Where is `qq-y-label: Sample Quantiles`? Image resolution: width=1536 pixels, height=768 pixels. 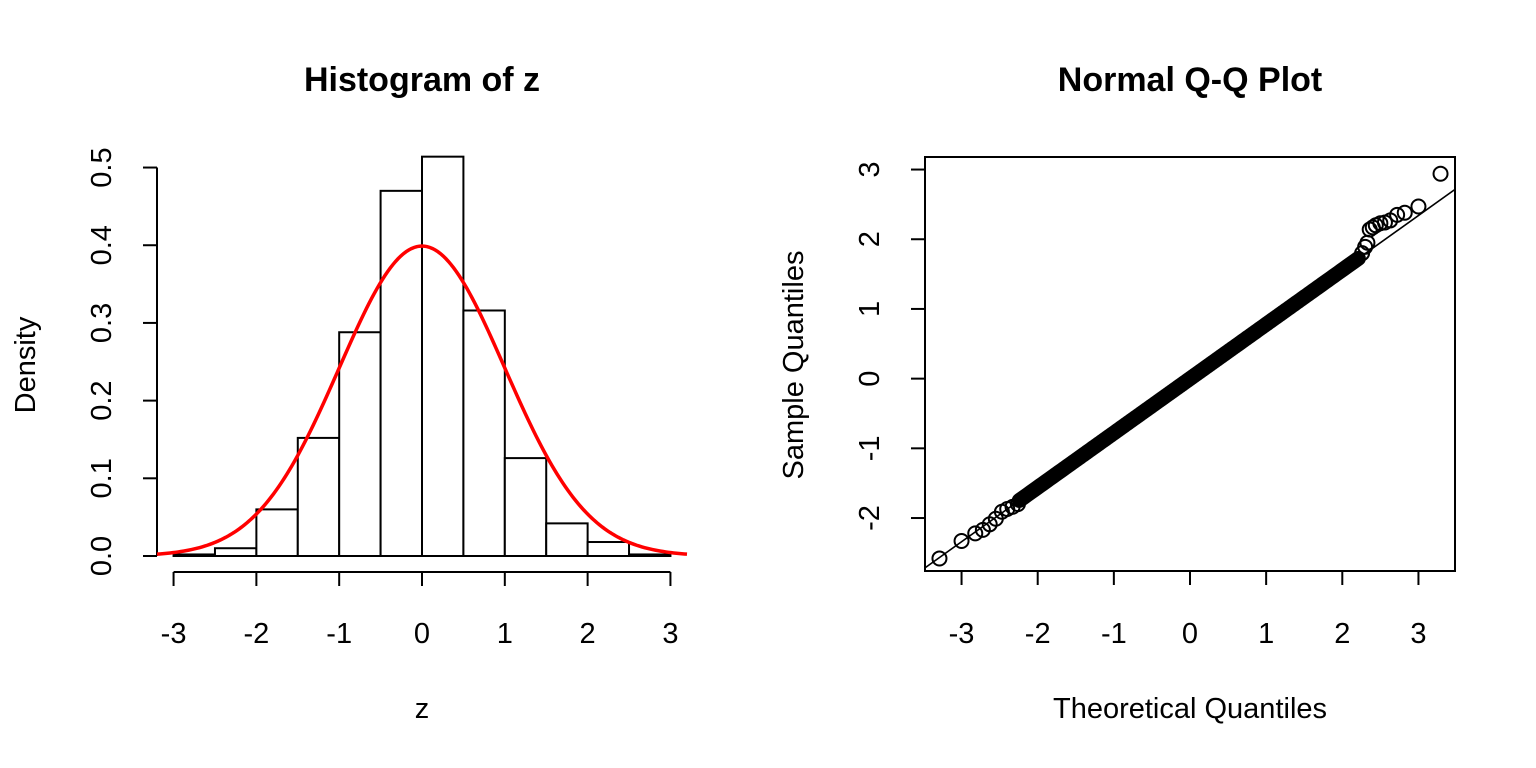
qq-y-label: Sample Quantiles is located at coordinates (794, 365).